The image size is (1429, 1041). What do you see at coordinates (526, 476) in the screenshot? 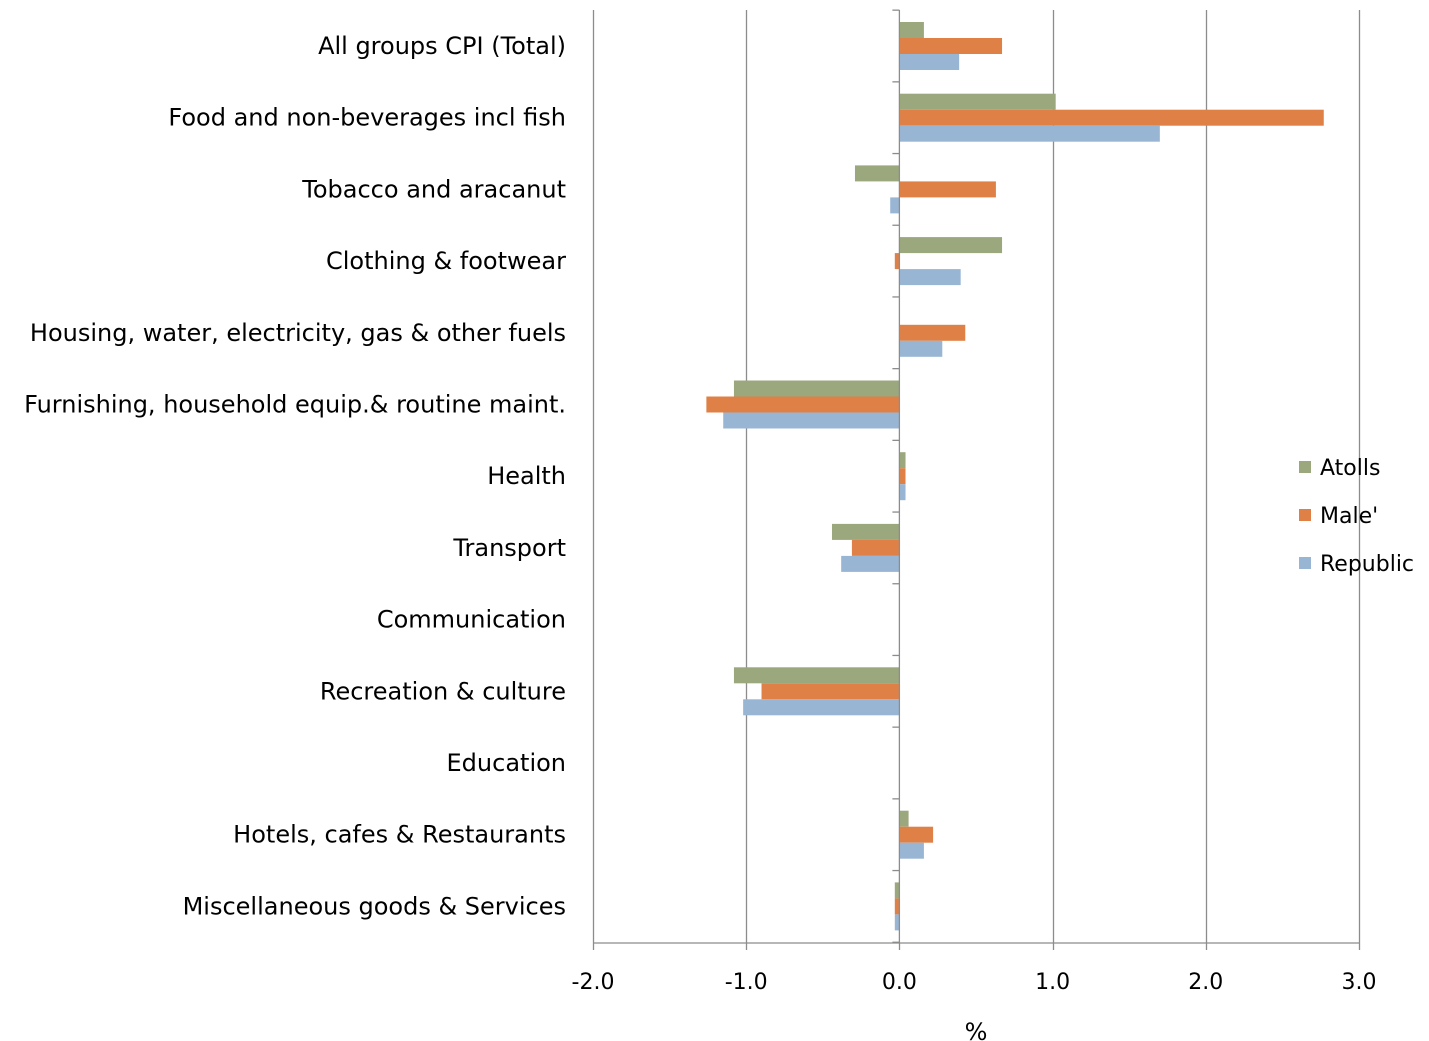
I see `category-label: Health` at bounding box center [526, 476].